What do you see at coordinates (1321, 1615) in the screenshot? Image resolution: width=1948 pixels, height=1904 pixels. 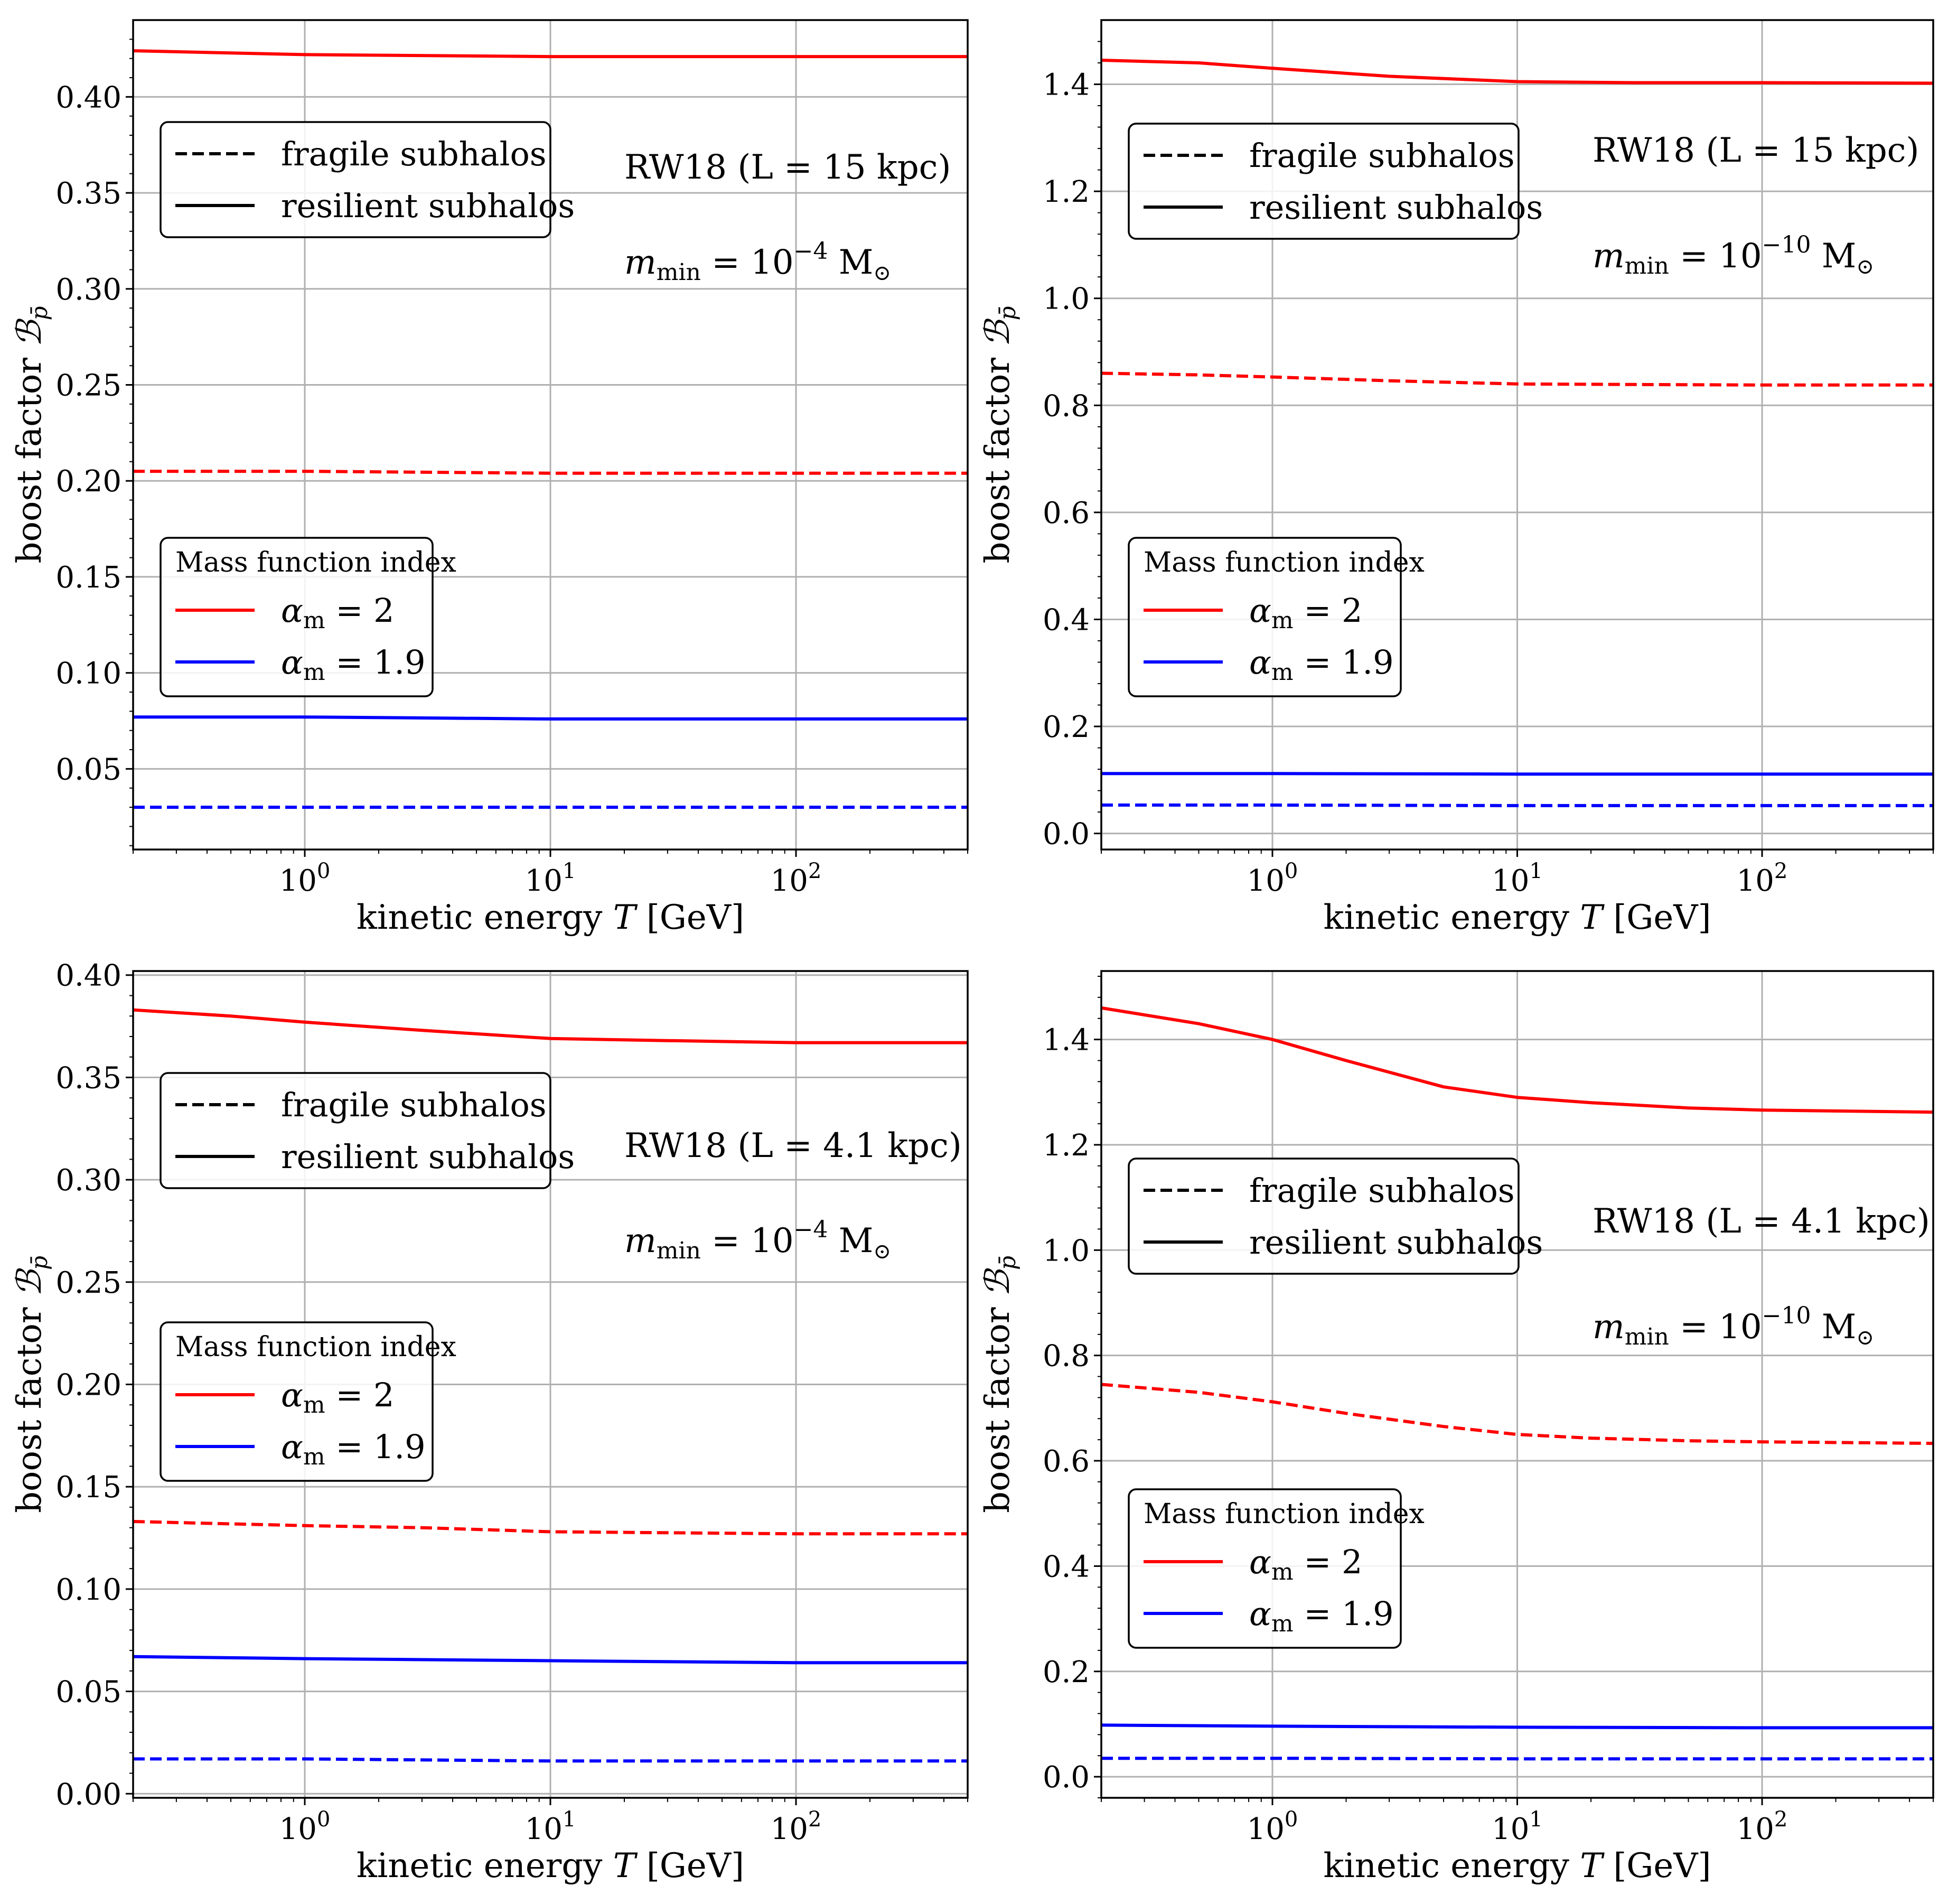 I see `legend-label: αm = 1.9` at bounding box center [1321, 1615].